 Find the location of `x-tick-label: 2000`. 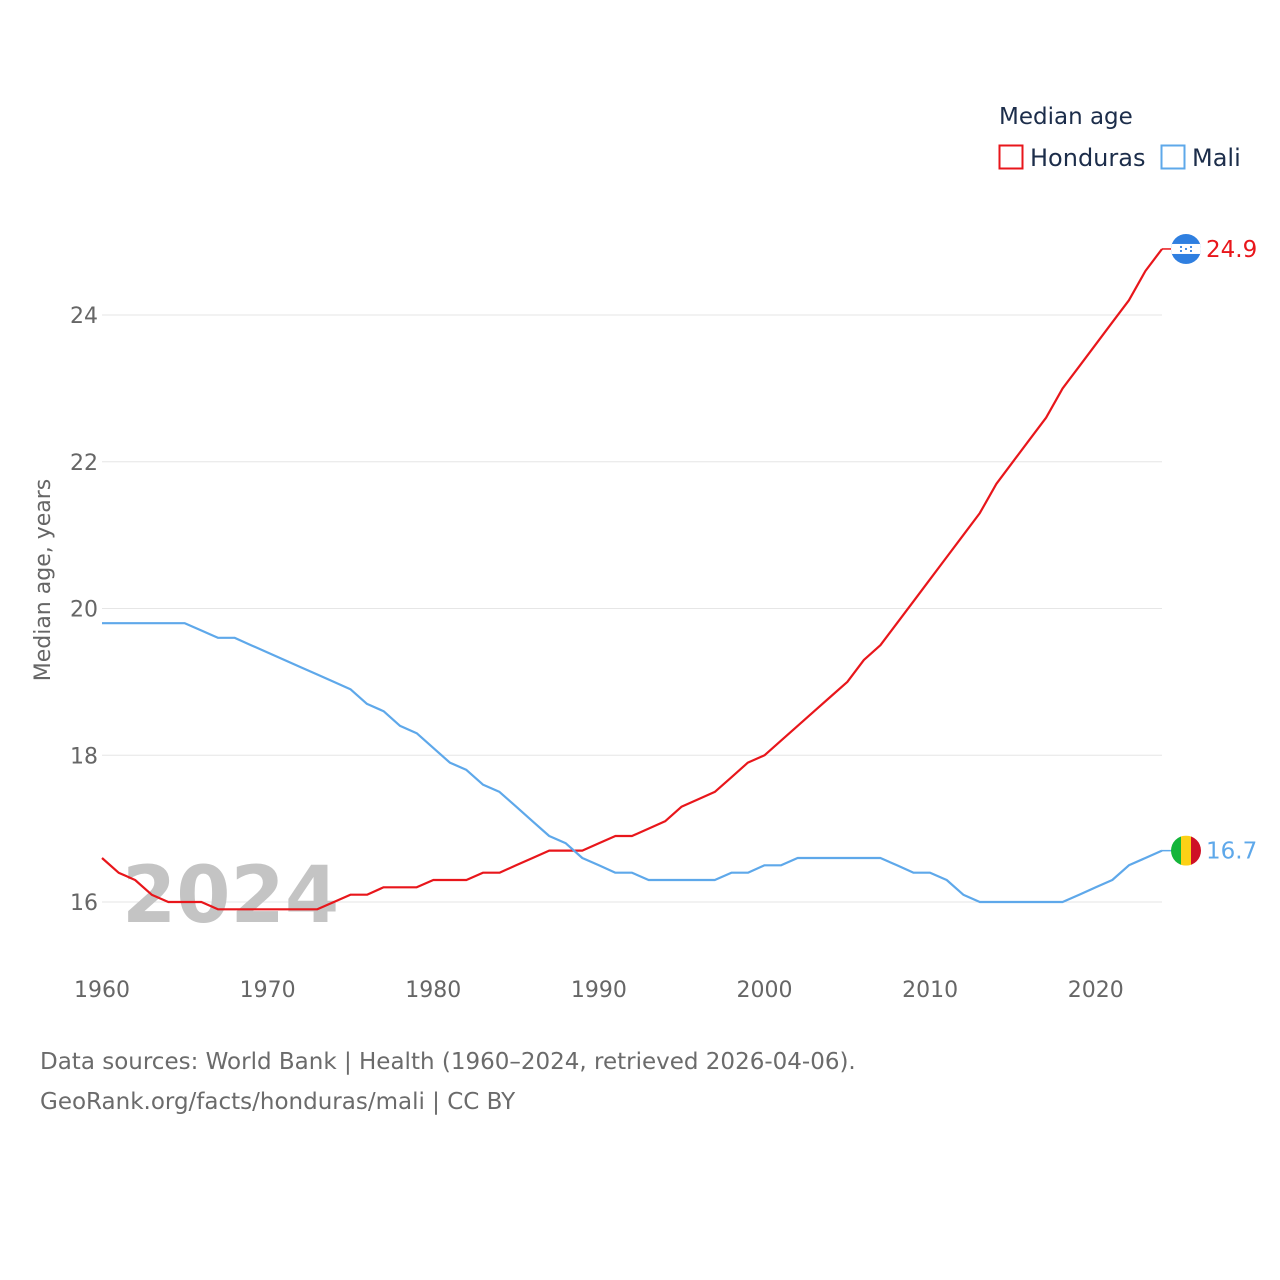

x-tick-label: 2000 is located at coordinates (765, 990).